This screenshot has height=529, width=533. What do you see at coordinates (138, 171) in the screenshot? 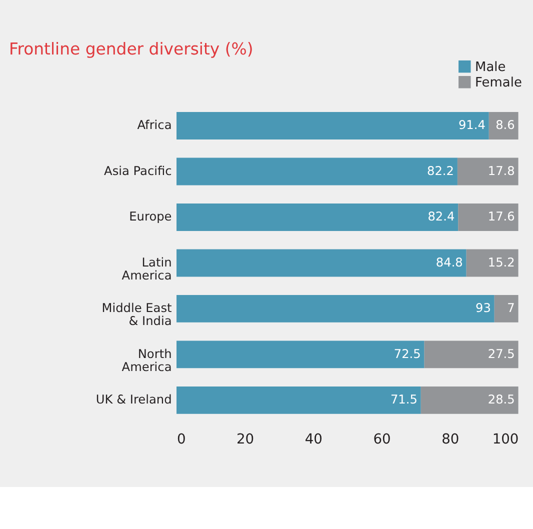
I see `y-tick-label: Asia Pacific` at bounding box center [138, 171].